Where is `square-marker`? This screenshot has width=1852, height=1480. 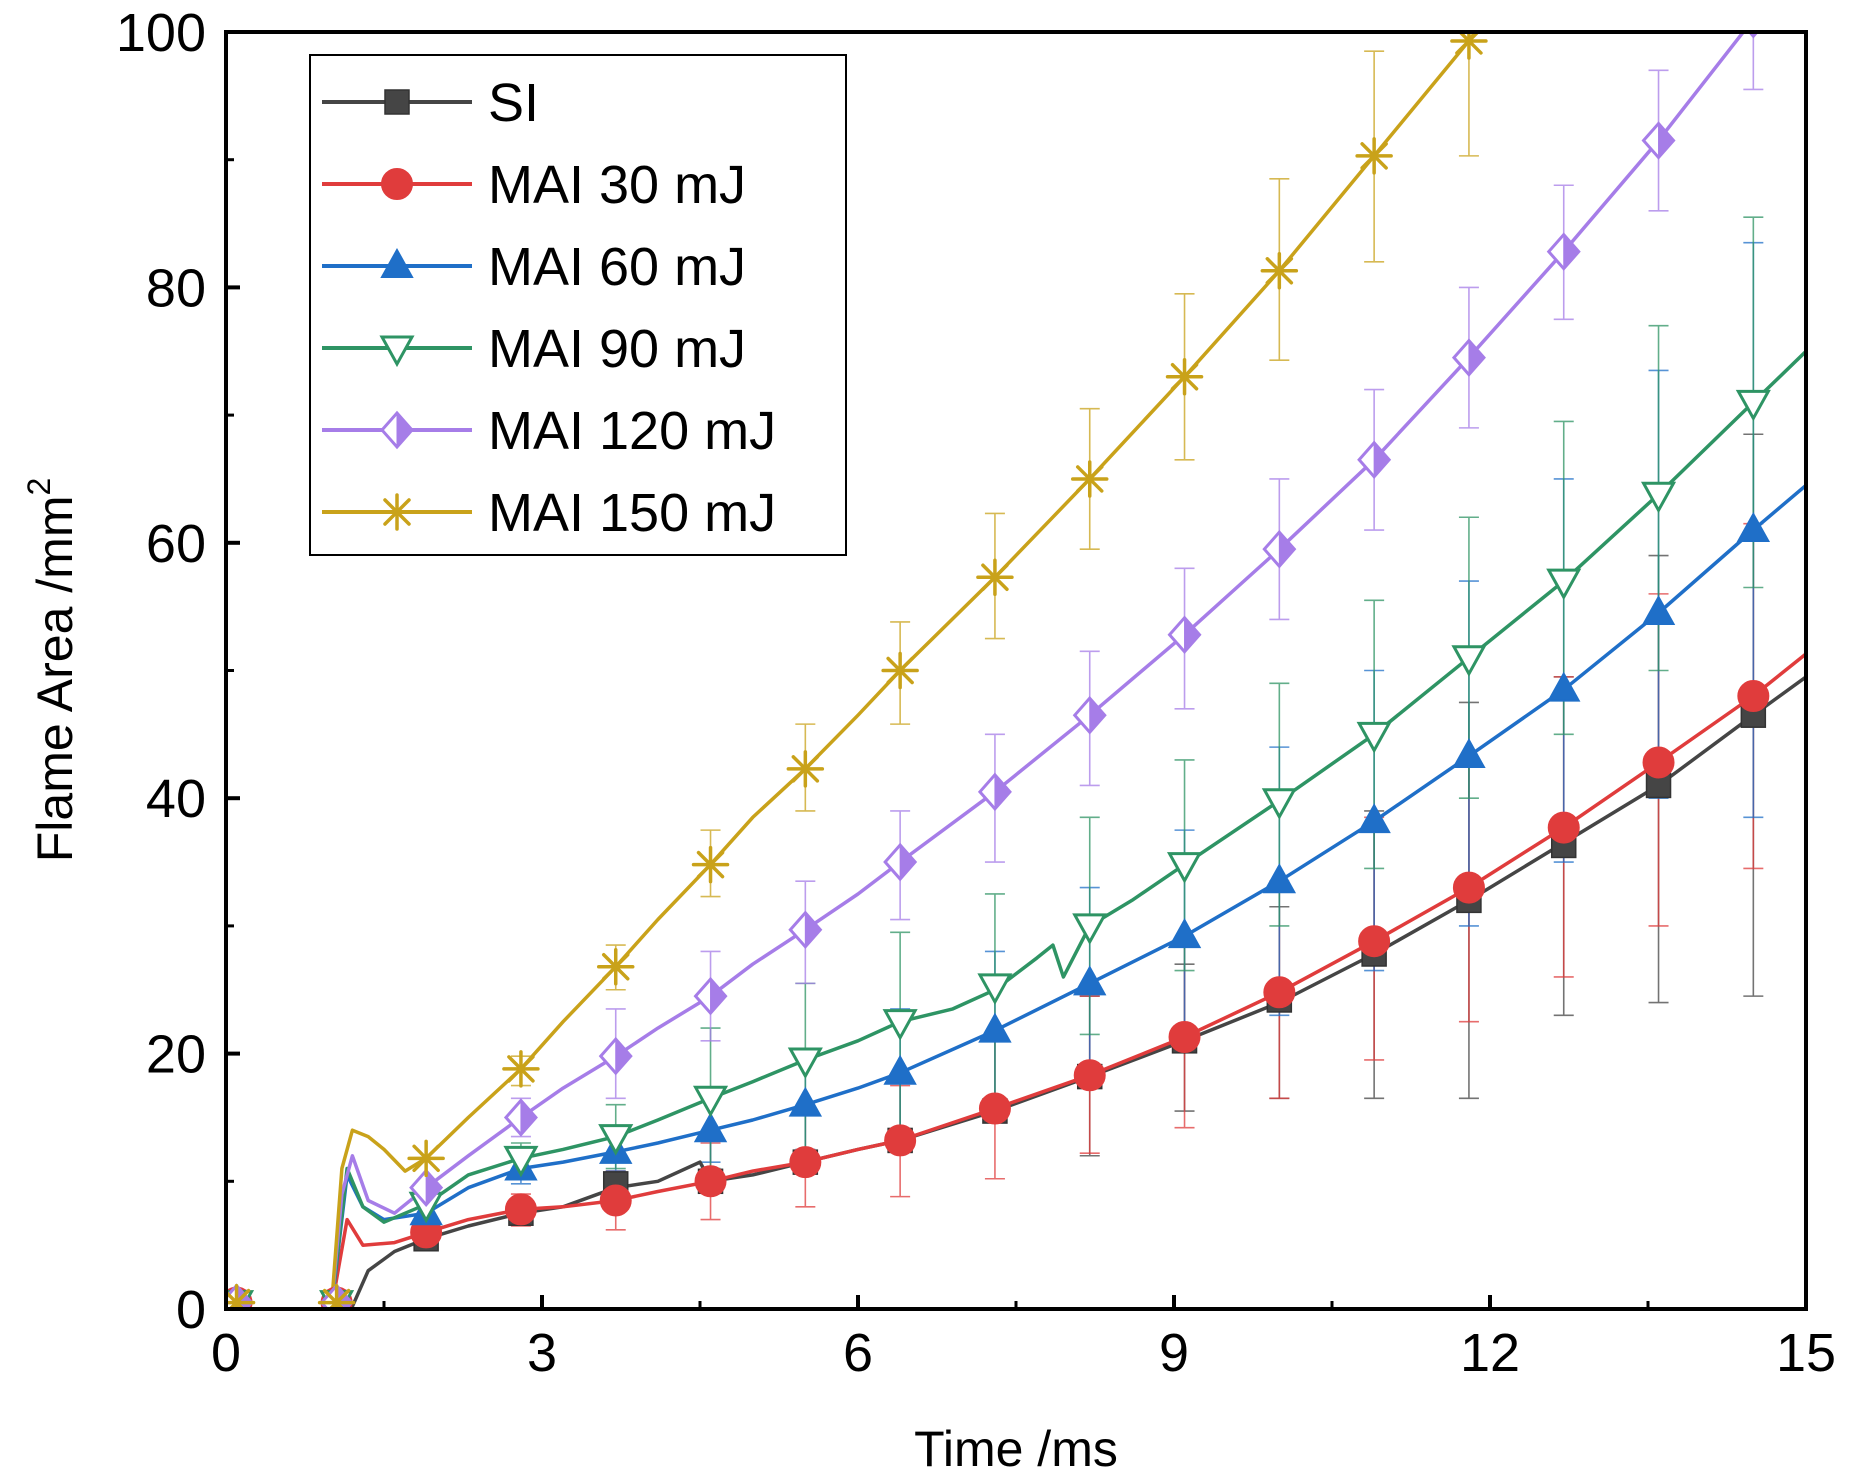
square-marker is located at coordinates (397, 102).